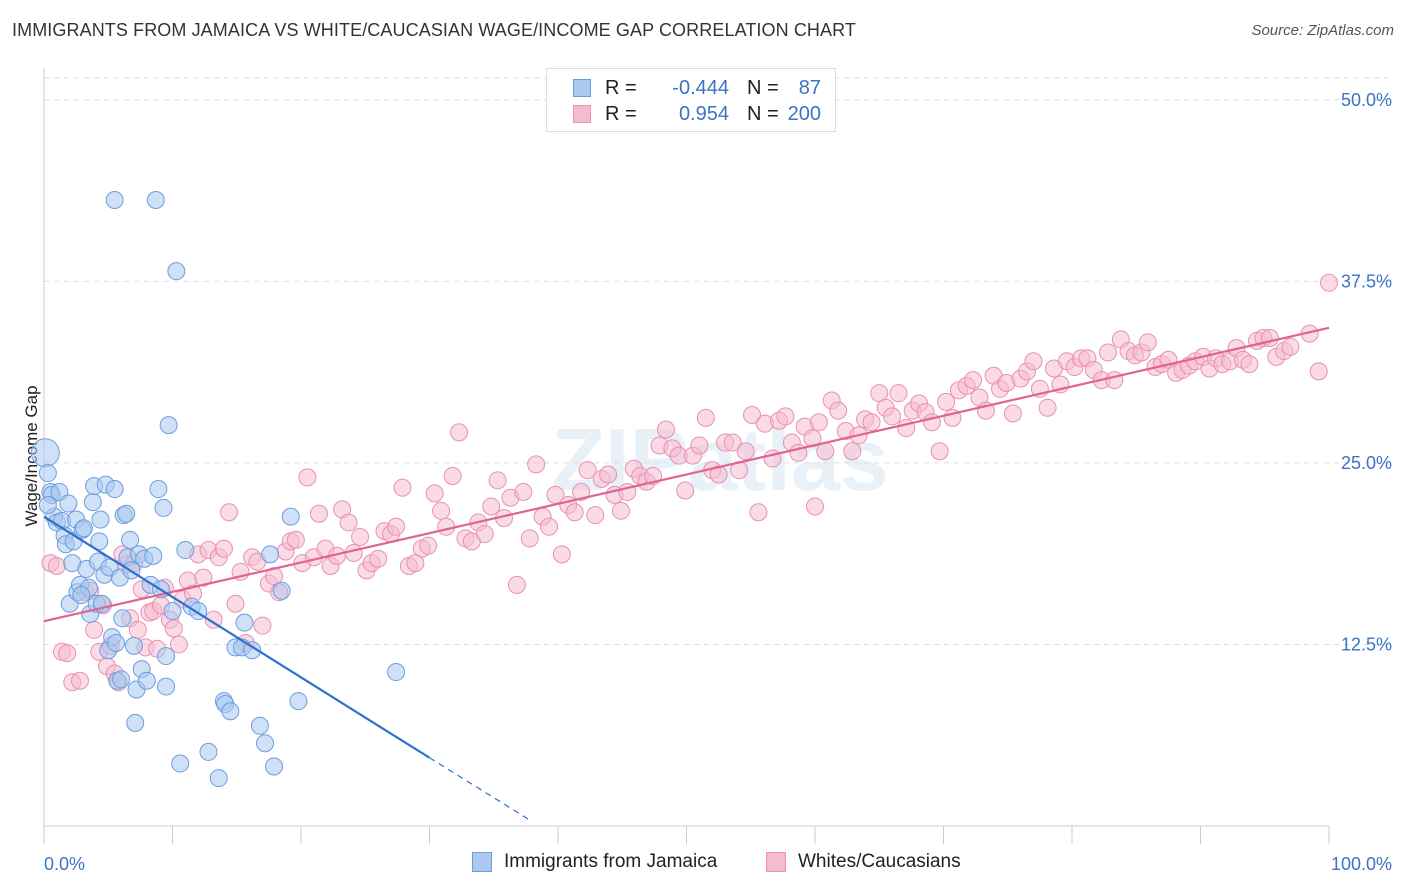  What do you see at coordinates (64, 864) in the screenshot?
I see `x-tick-label: 0.0%` at bounding box center [64, 864].